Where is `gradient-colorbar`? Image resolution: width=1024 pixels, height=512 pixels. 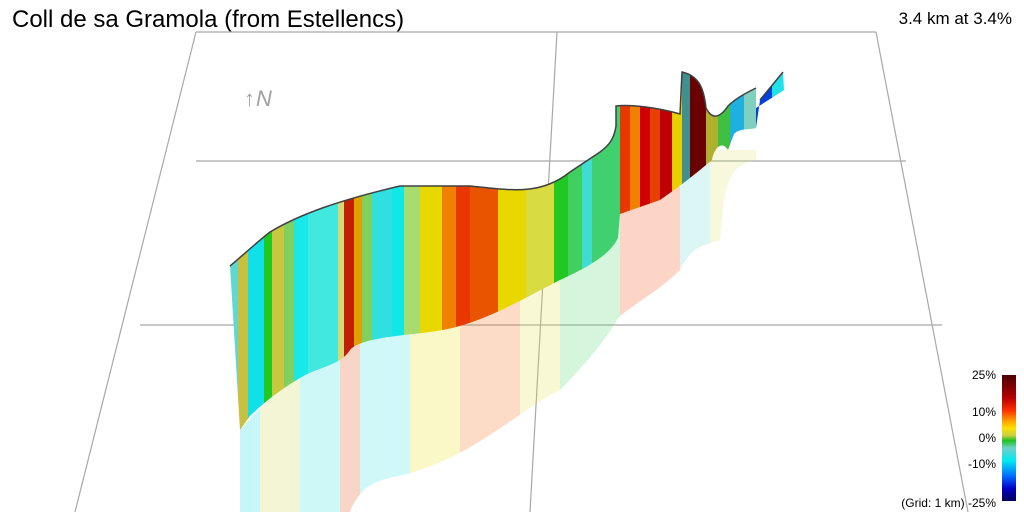
gradient-colorbar is located at coordinates (1009, 438).